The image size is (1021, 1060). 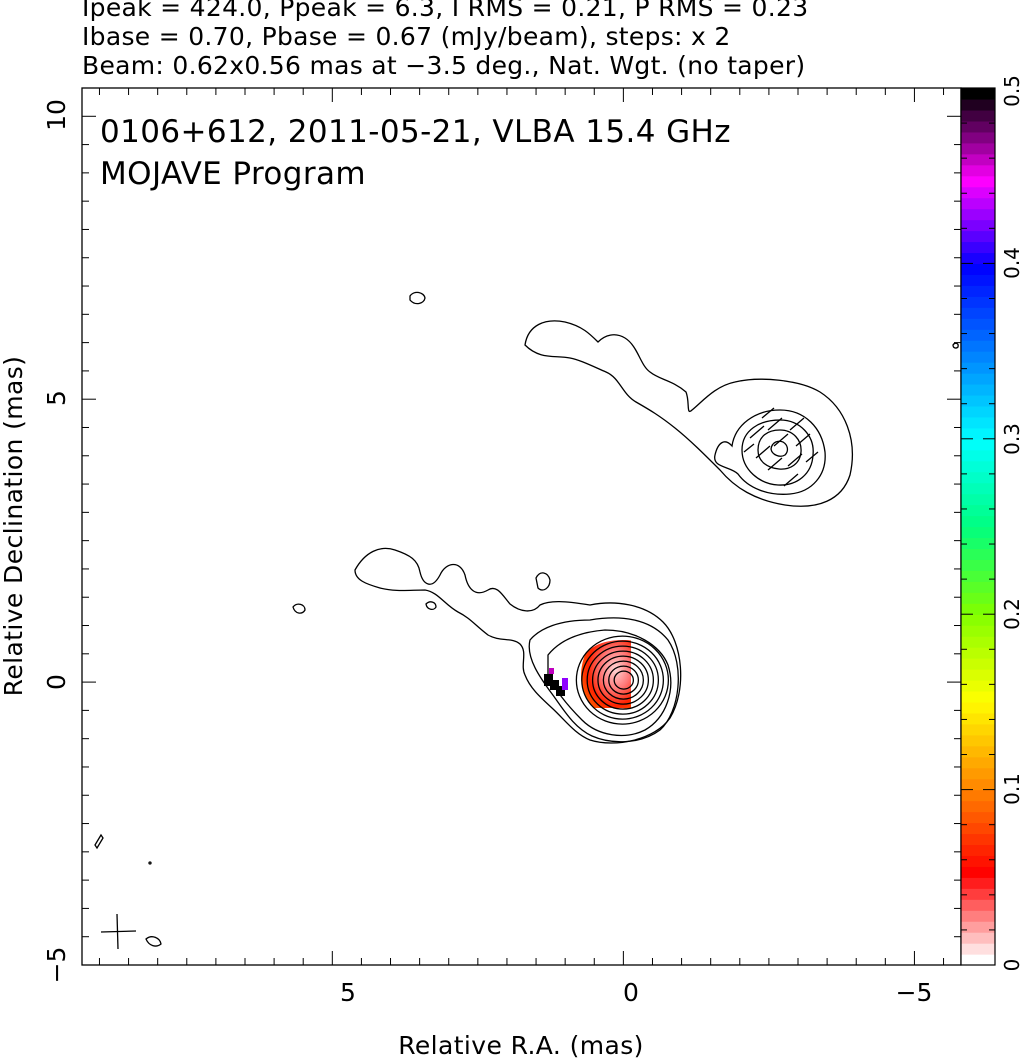 I want to click on y-tick-label: 5, so click(x=56, y=398).